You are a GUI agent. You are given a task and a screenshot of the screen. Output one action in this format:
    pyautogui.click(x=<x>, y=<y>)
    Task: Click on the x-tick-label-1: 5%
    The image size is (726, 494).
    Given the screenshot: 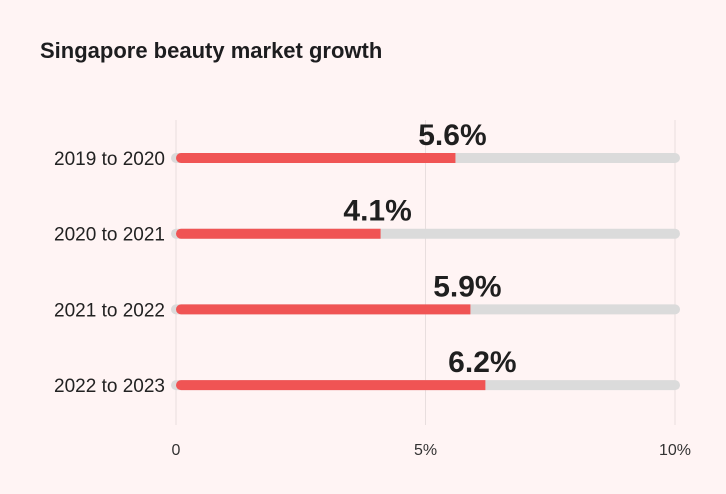 What is the action you would take?
    pyautogui.click(x=425, y=450)
    